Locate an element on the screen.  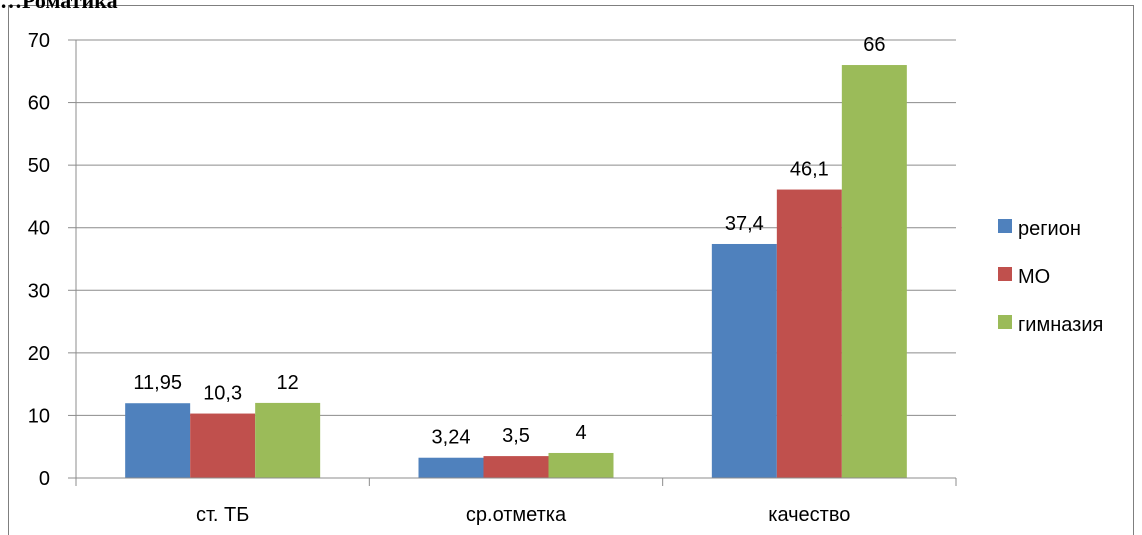
data-label: 3,24 is located at coordinates (451, 438).